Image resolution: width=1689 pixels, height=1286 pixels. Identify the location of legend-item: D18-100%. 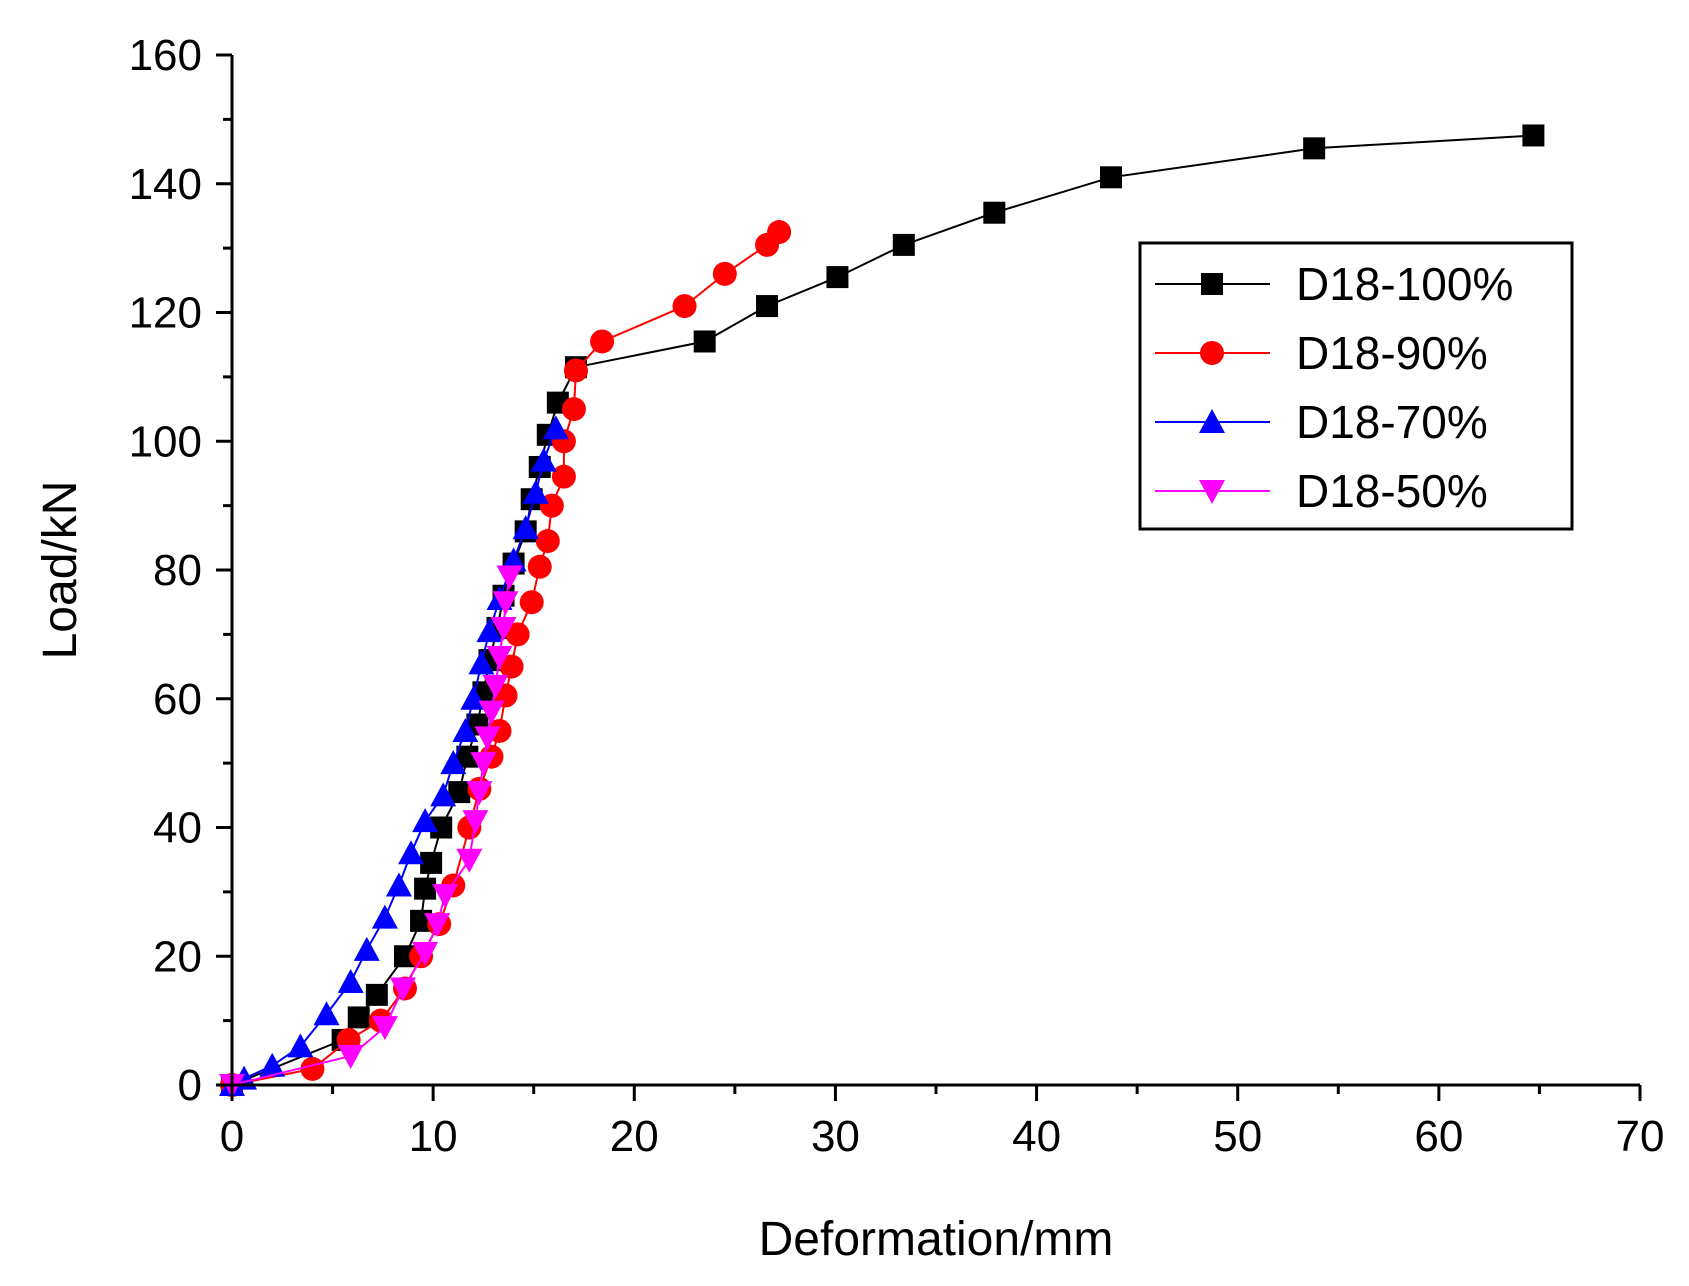
(1334, 284).